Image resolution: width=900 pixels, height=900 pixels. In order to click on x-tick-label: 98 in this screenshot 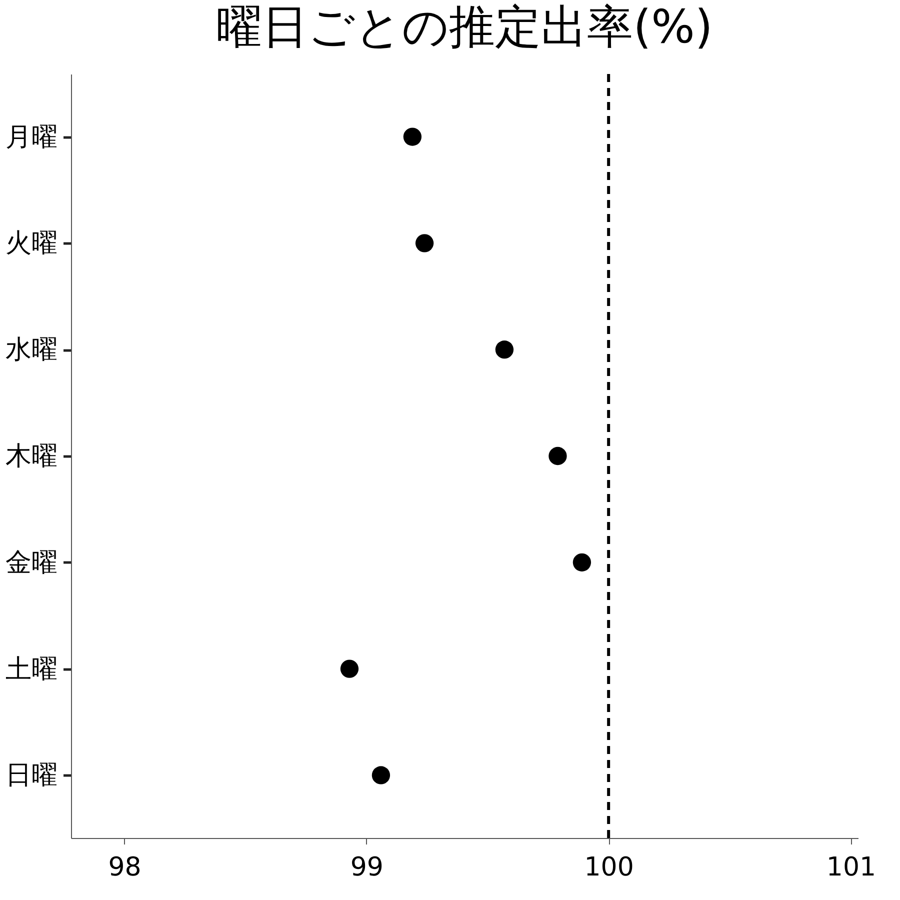, I will do `click(125, 867)`.